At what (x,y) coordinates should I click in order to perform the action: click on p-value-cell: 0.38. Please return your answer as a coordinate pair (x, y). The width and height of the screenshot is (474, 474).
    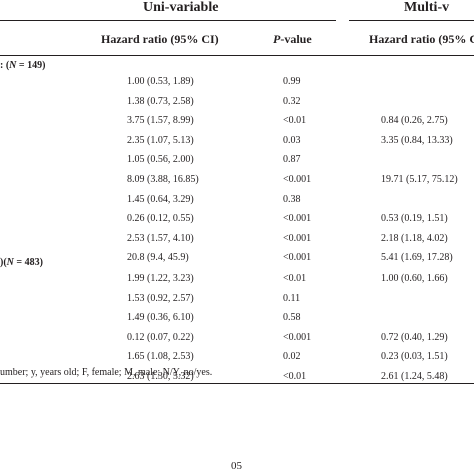
    Looking at the image, I should click on (292, 199).